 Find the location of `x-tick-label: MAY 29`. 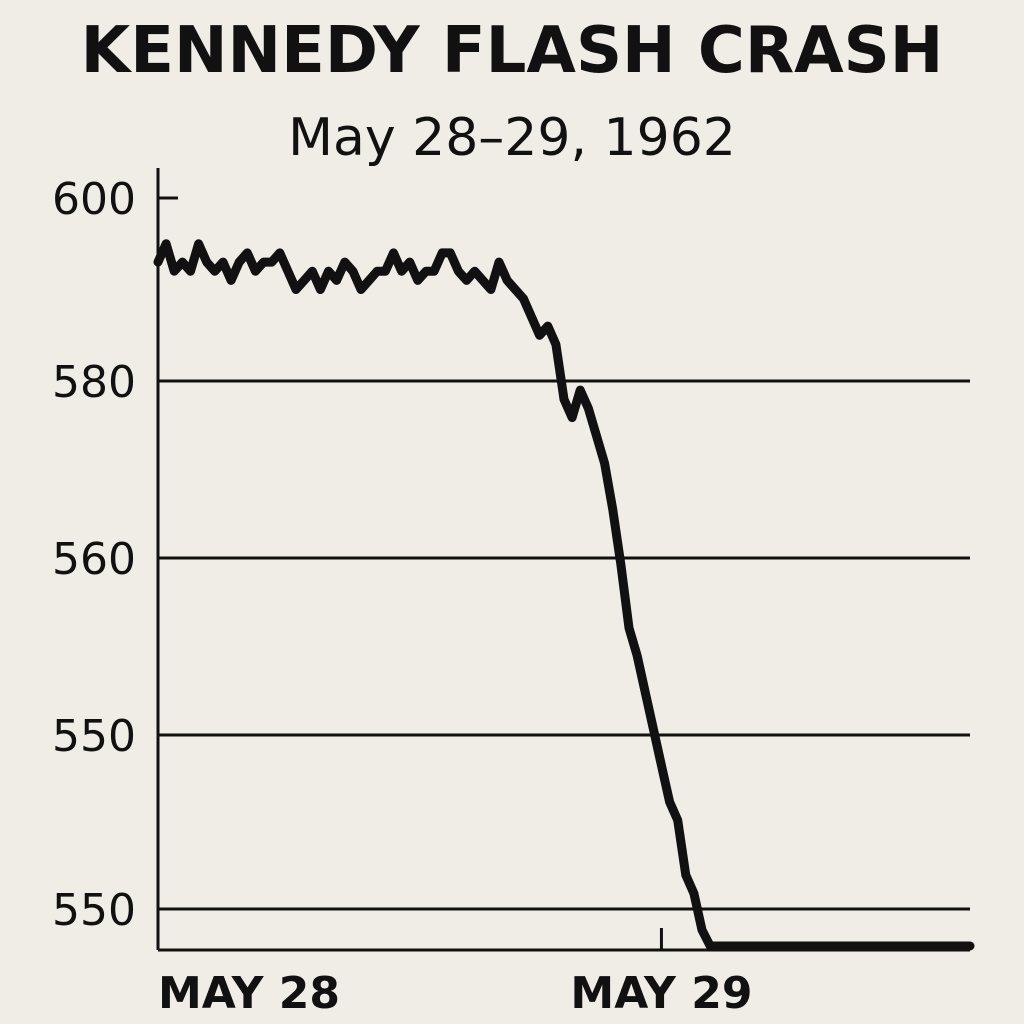

x-tick-label: MAY 29 is located at coordinates (661, 993).